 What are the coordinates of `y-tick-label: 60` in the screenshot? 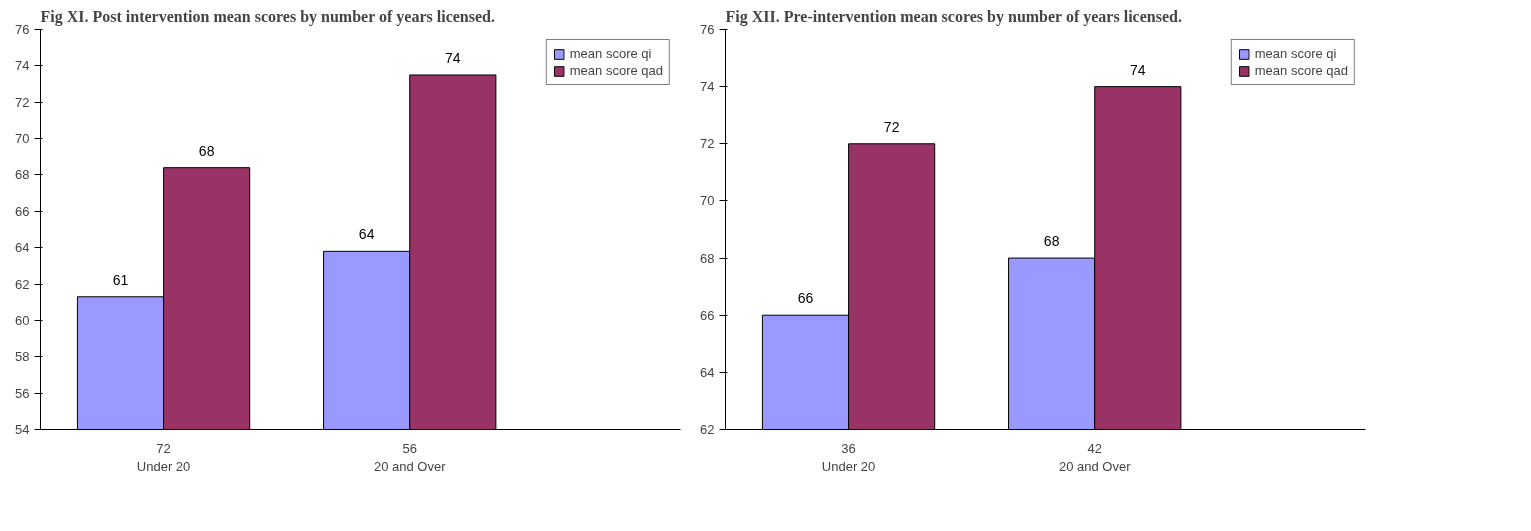 It's located at (22, 320).